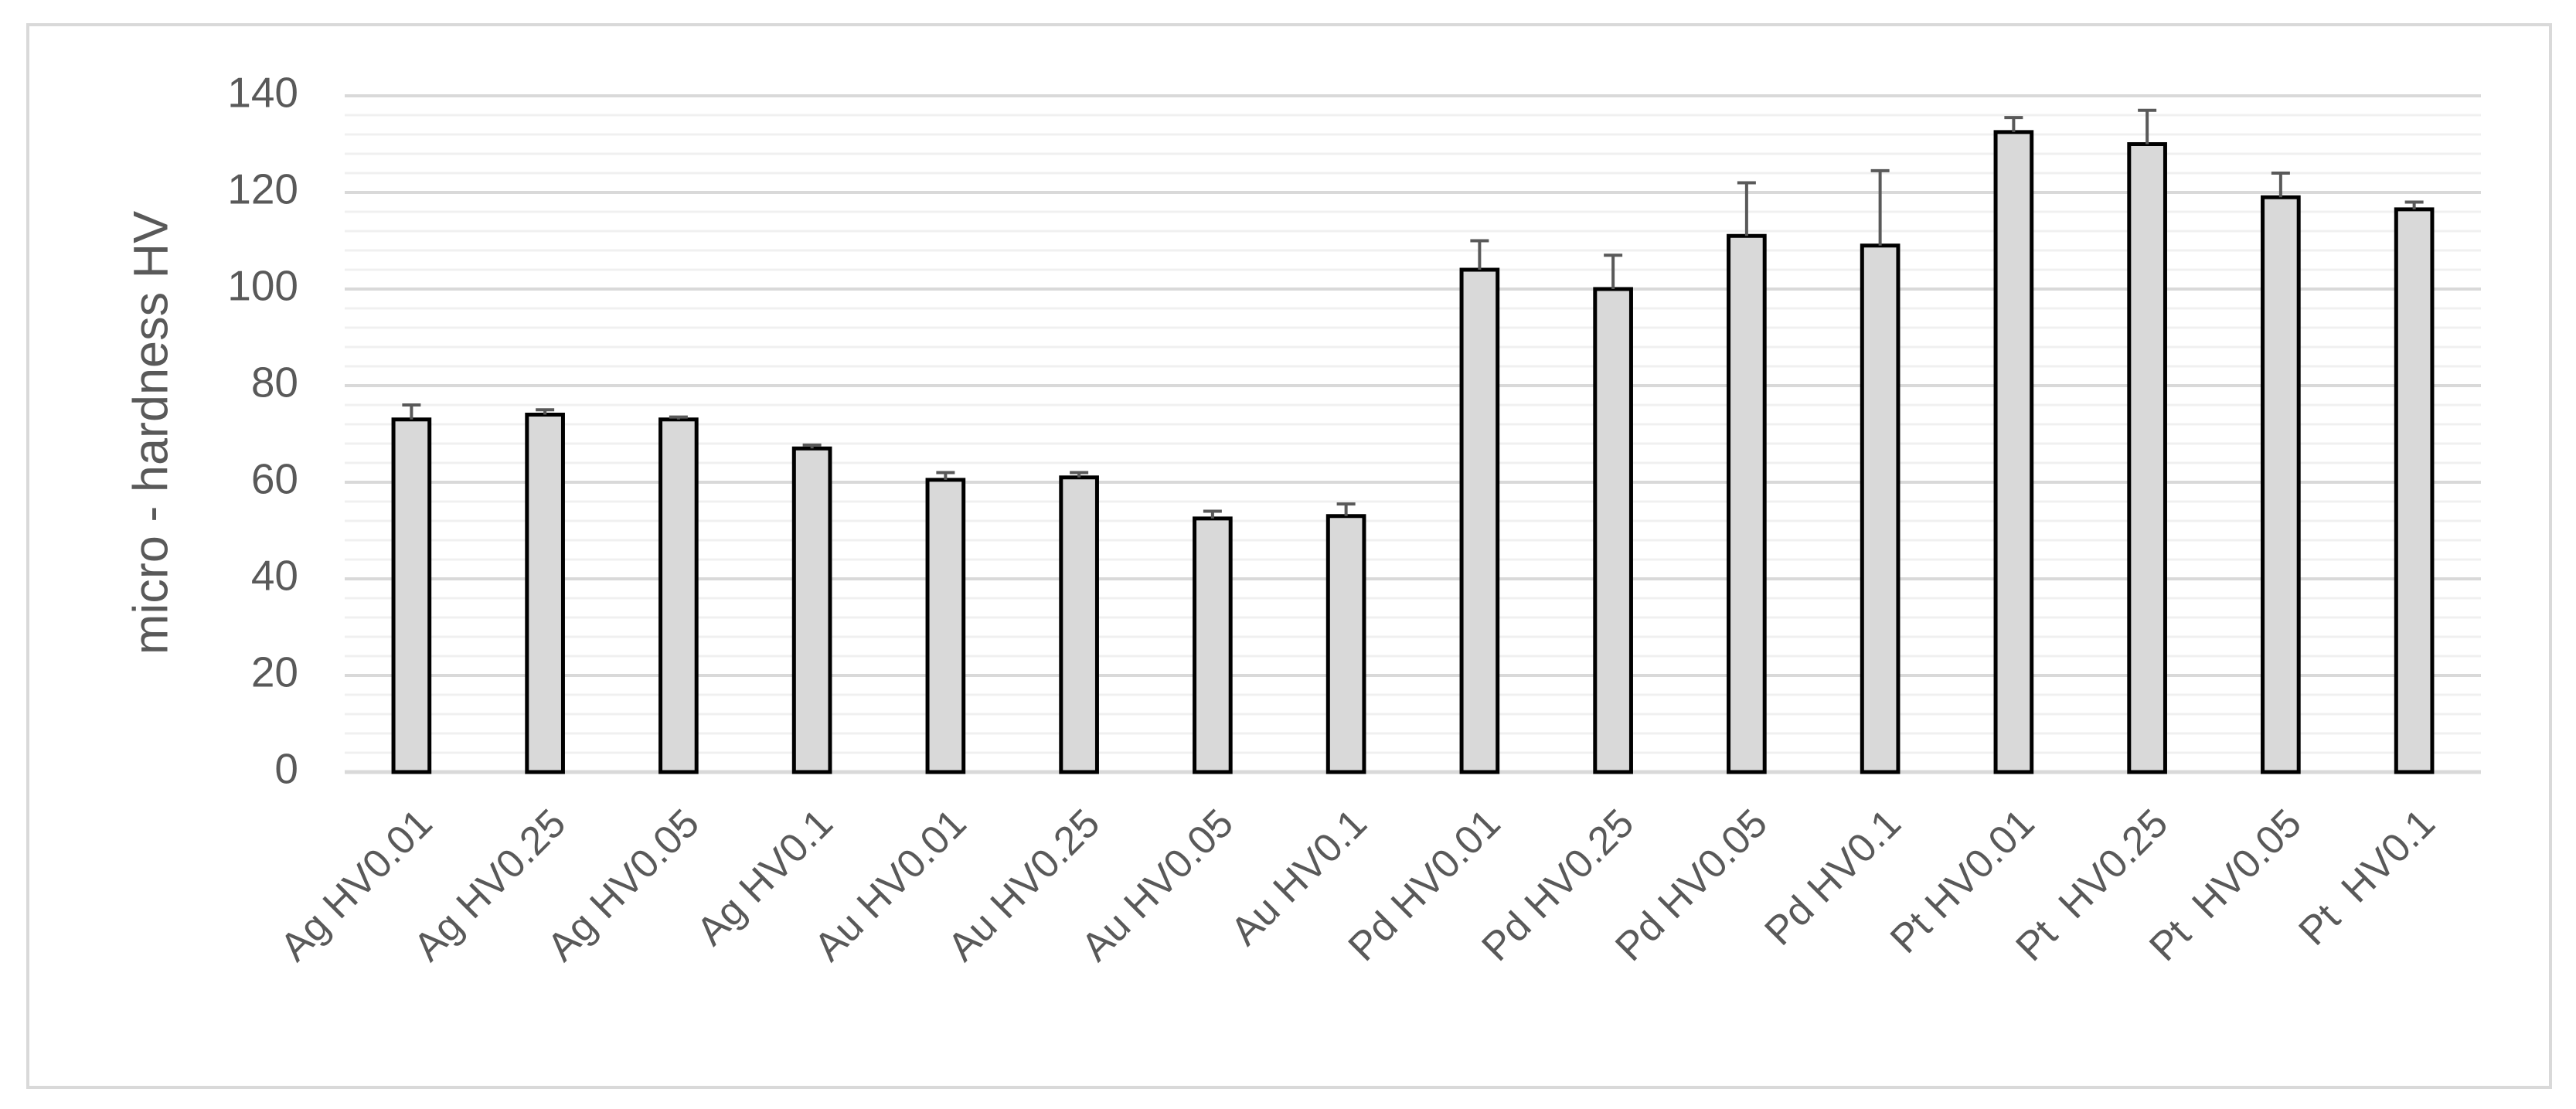 This screenshot has height=1109, width=2576. What do you see at coordinates (262, 286) in the screenshot?
I see `y-tick-label: 100` at bounding box center [262, 286].